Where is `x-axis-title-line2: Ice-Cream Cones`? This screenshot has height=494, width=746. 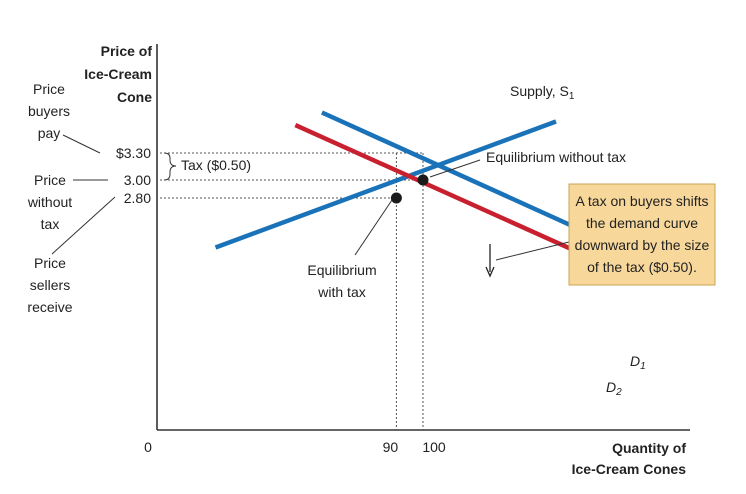
x-axis-title-line2: Ice-Cream Cones is located at coordinates (629, 469).